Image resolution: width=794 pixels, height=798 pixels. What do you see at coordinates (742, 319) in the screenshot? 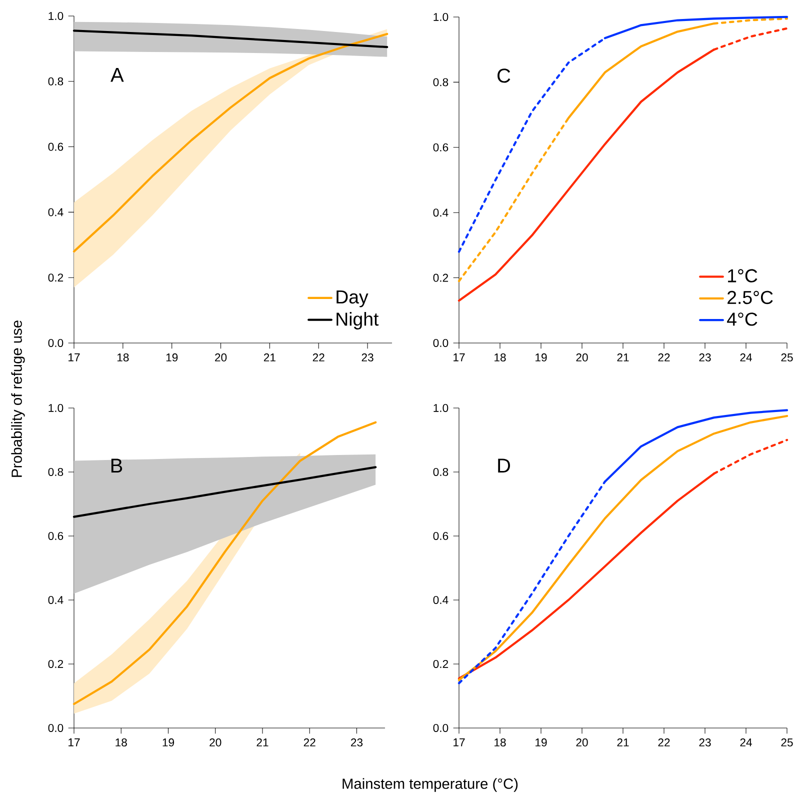
I see `legend-label: 4°C` at bounding box center [742, 319].